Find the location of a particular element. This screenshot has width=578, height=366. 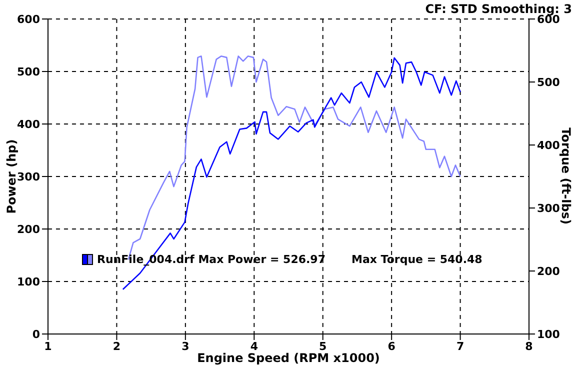

x-tick-label: 8 is located at coordinates (529, 346).